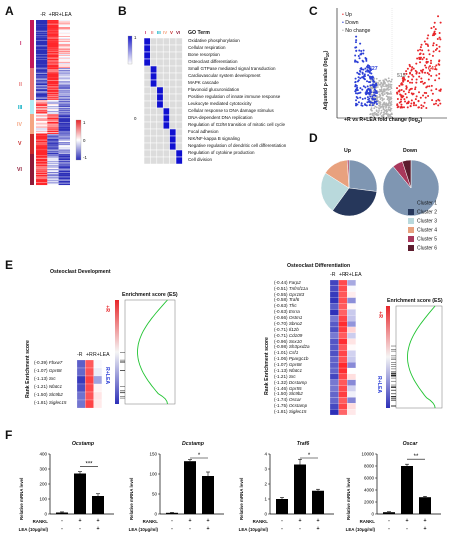  Describe the element at coordinates (401, 484) in the screenshot. I see `bar-chart: 0 2000 4000 6000 8000 10000 **` at that location.